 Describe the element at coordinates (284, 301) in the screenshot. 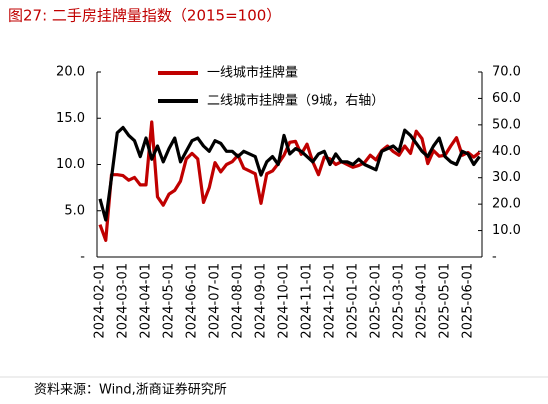

I see `x-tick-label: 2024-10-01` at that location.